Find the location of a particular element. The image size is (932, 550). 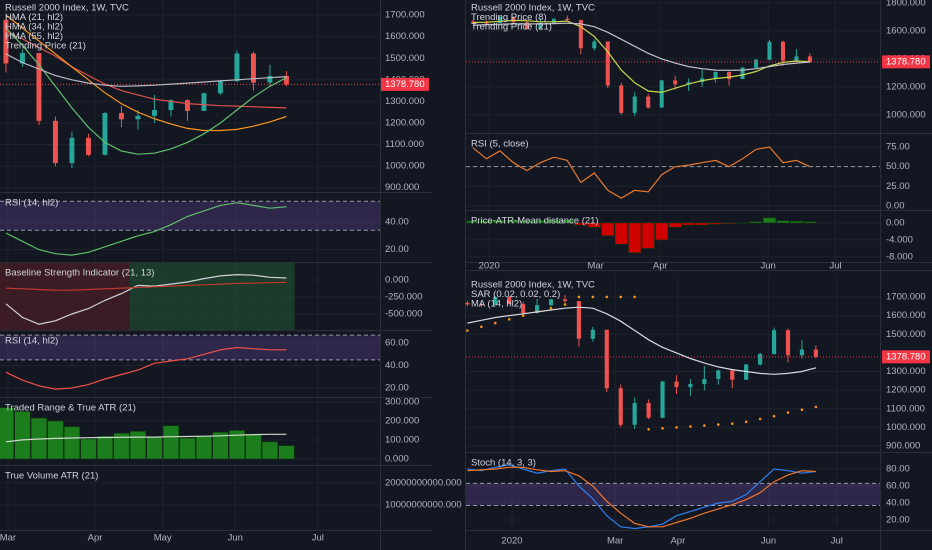

chart-title: Russell 2000 Index, 1W, TVC is located at coordinates (533, 8).